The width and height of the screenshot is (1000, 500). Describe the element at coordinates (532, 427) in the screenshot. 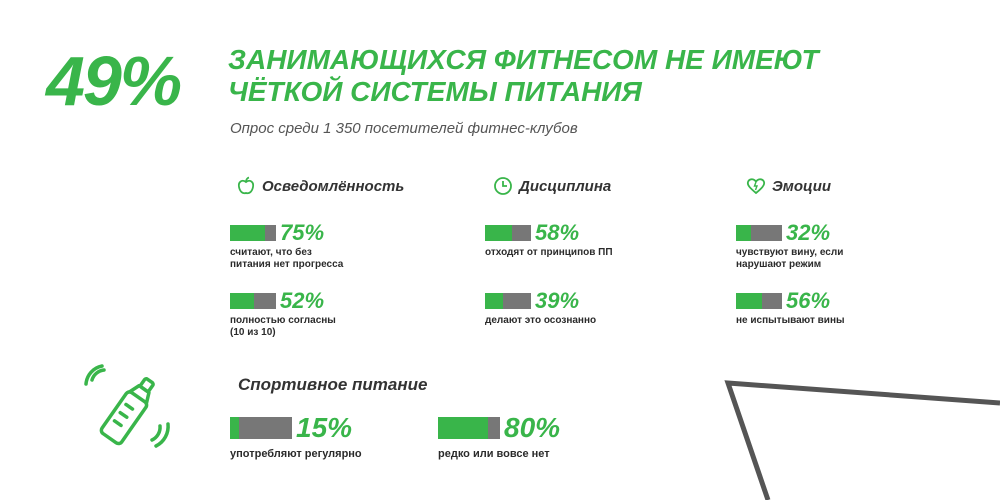

I see `stat-percent: 80%` at that location.